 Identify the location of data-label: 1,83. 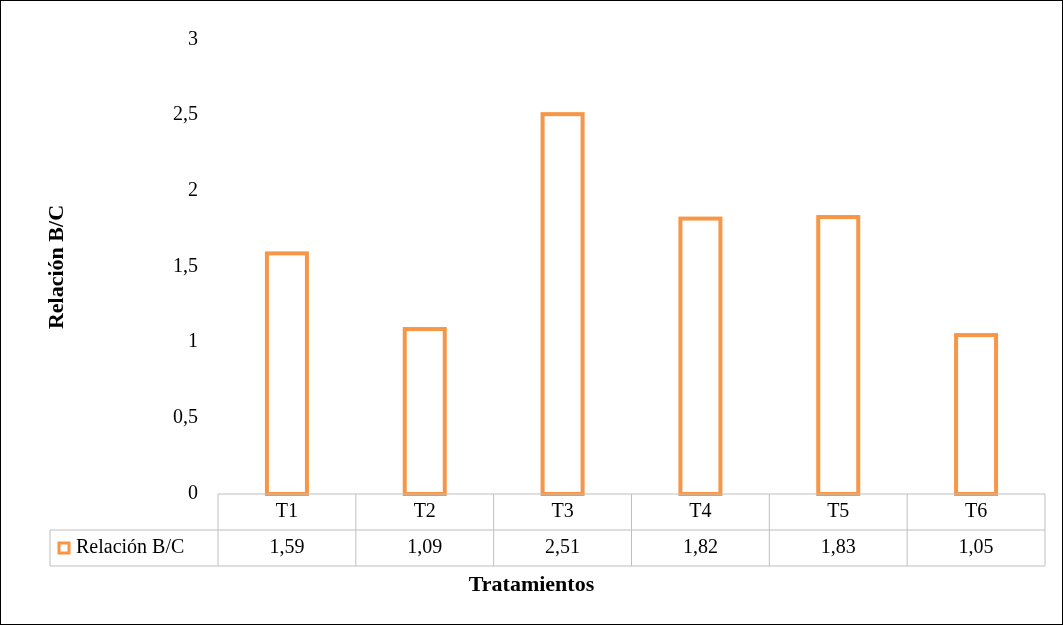
(838, 545).